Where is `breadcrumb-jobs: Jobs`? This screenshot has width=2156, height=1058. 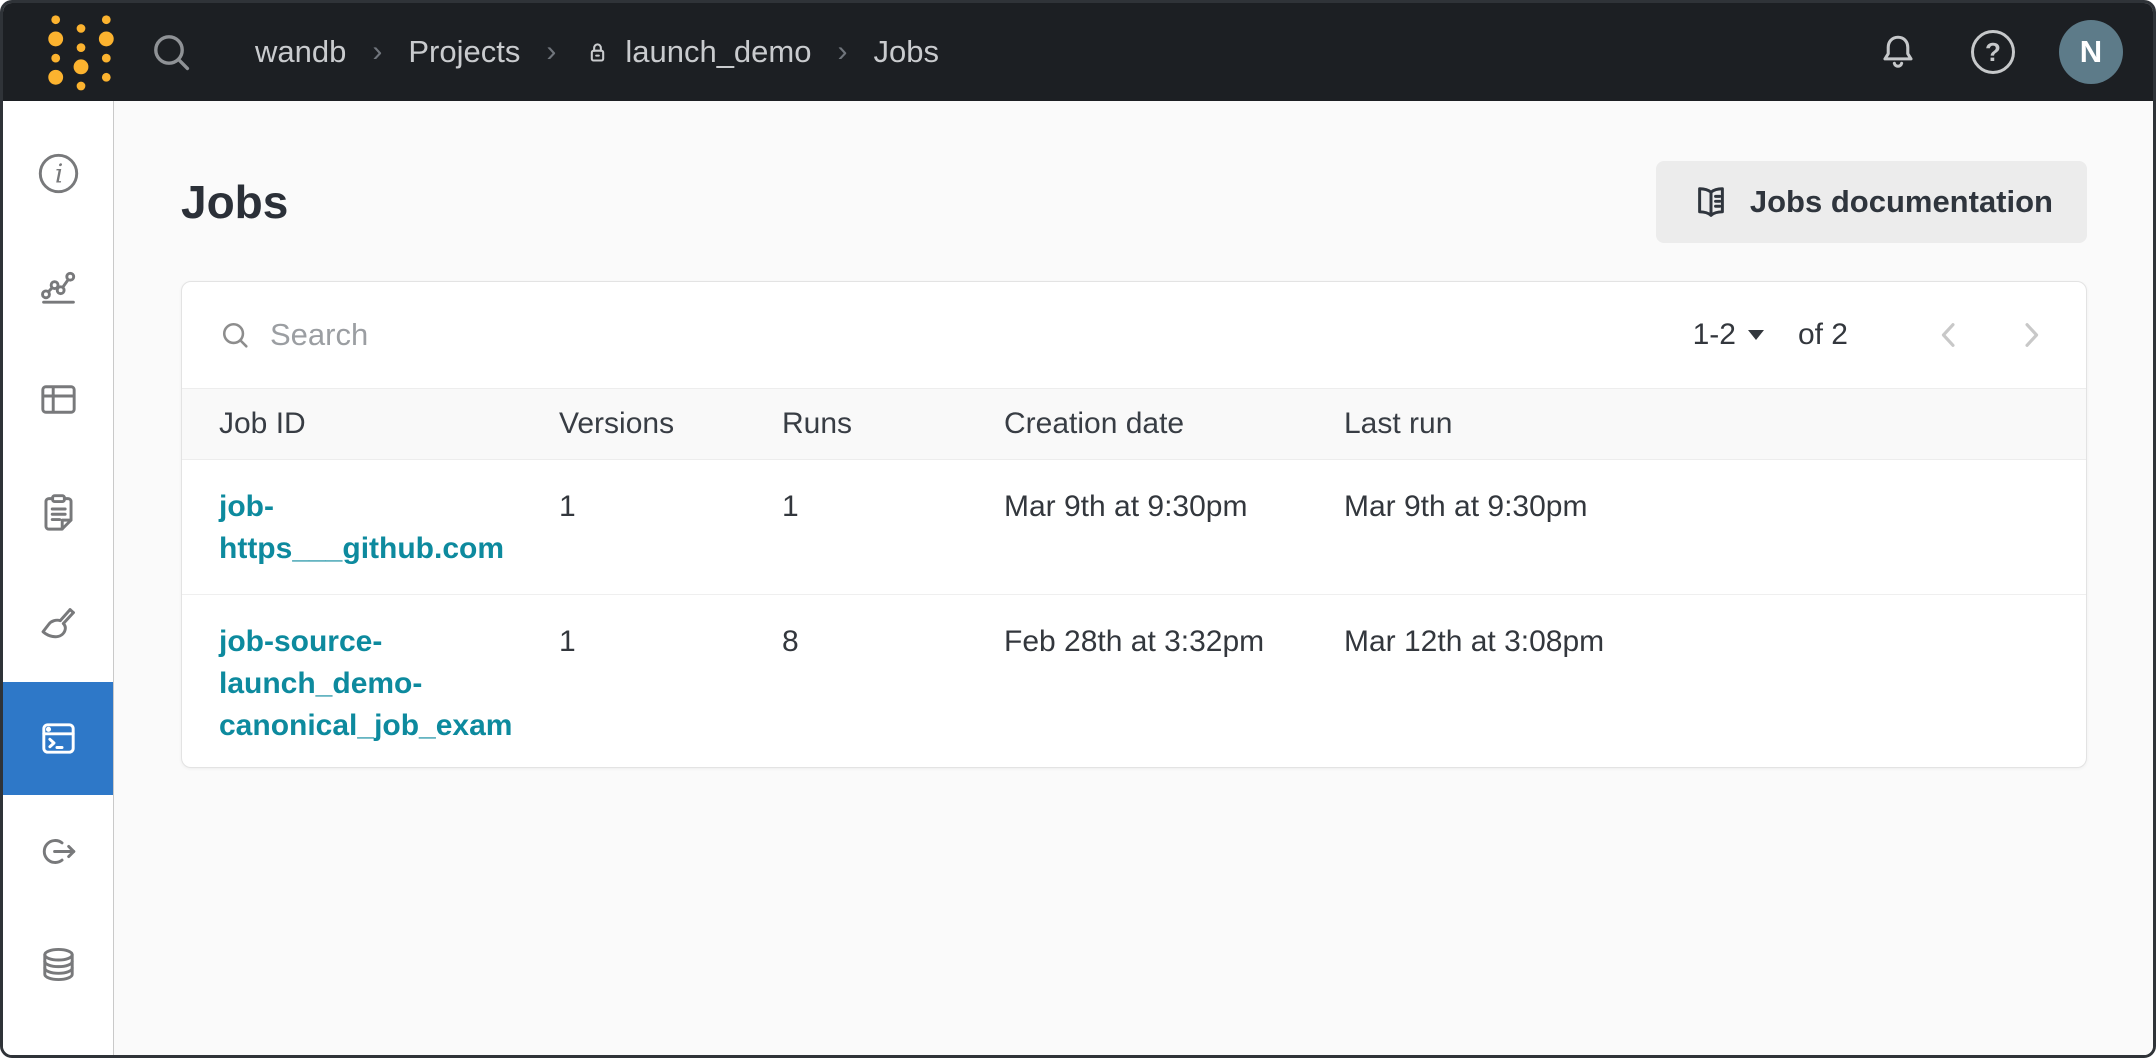 breadcrumb-jobs: Jobs is located at coordinates (905, 52).